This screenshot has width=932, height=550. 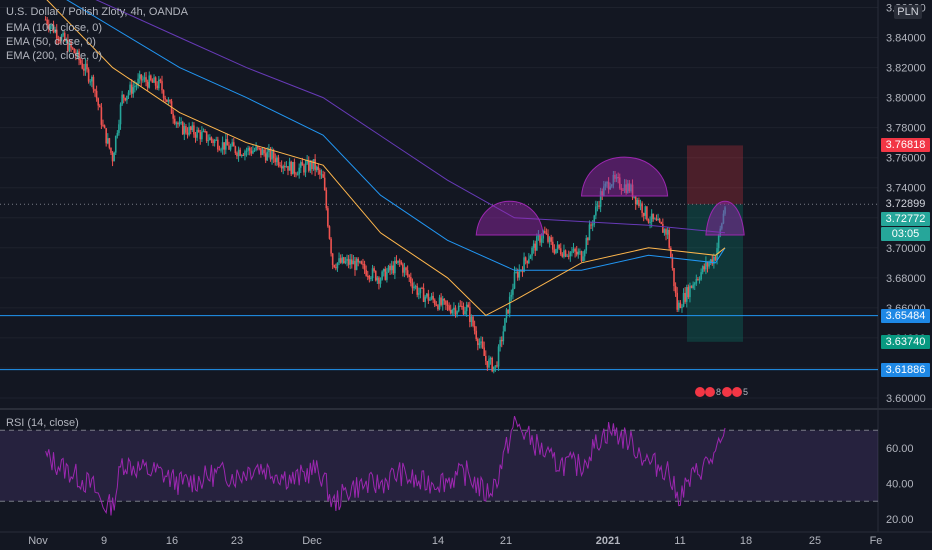 What do you see at coordinates (900, 485) in the screenshot?
I see `rsi-tick-label: 40.00` at bounding box center [900, 485].